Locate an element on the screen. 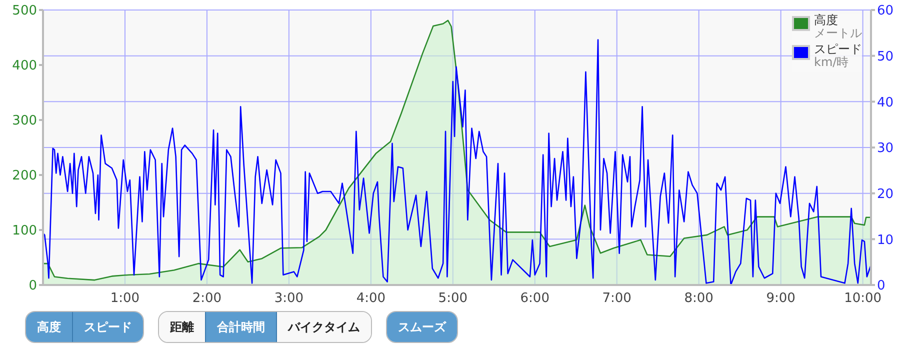 This screenshot has height=352, width=906. x-tick-label: 8:00 is located at coordinates (699, 298).